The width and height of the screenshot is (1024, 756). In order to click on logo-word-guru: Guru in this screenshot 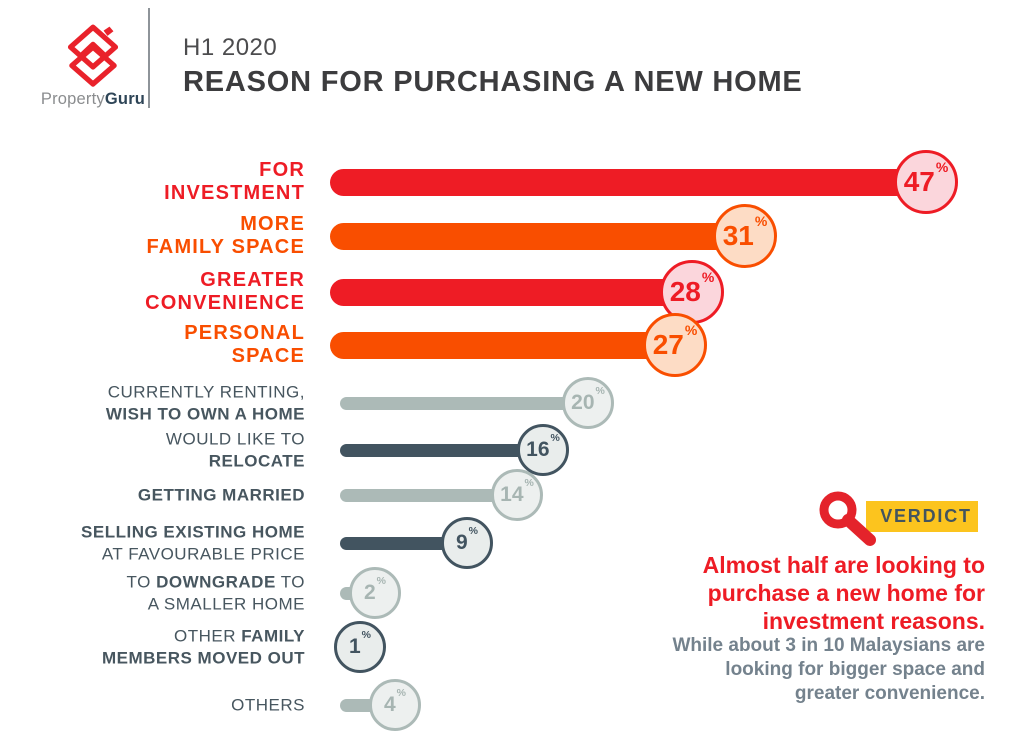, I will do `click(125, 99)`.